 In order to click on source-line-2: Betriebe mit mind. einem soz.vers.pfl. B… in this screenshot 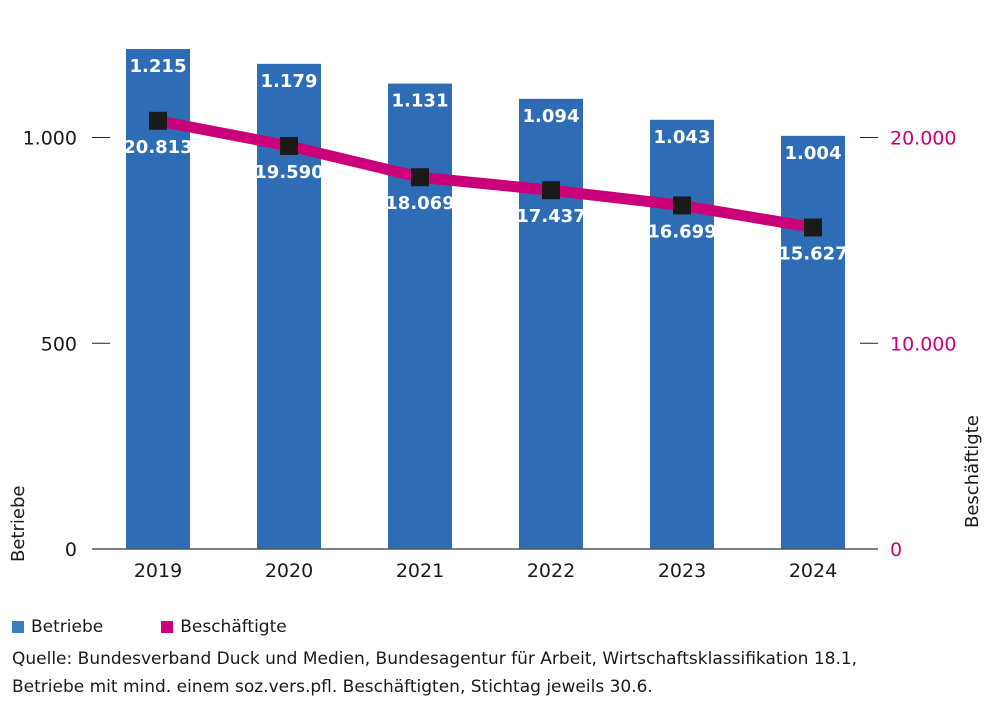, I will do `click(332, 687)`.